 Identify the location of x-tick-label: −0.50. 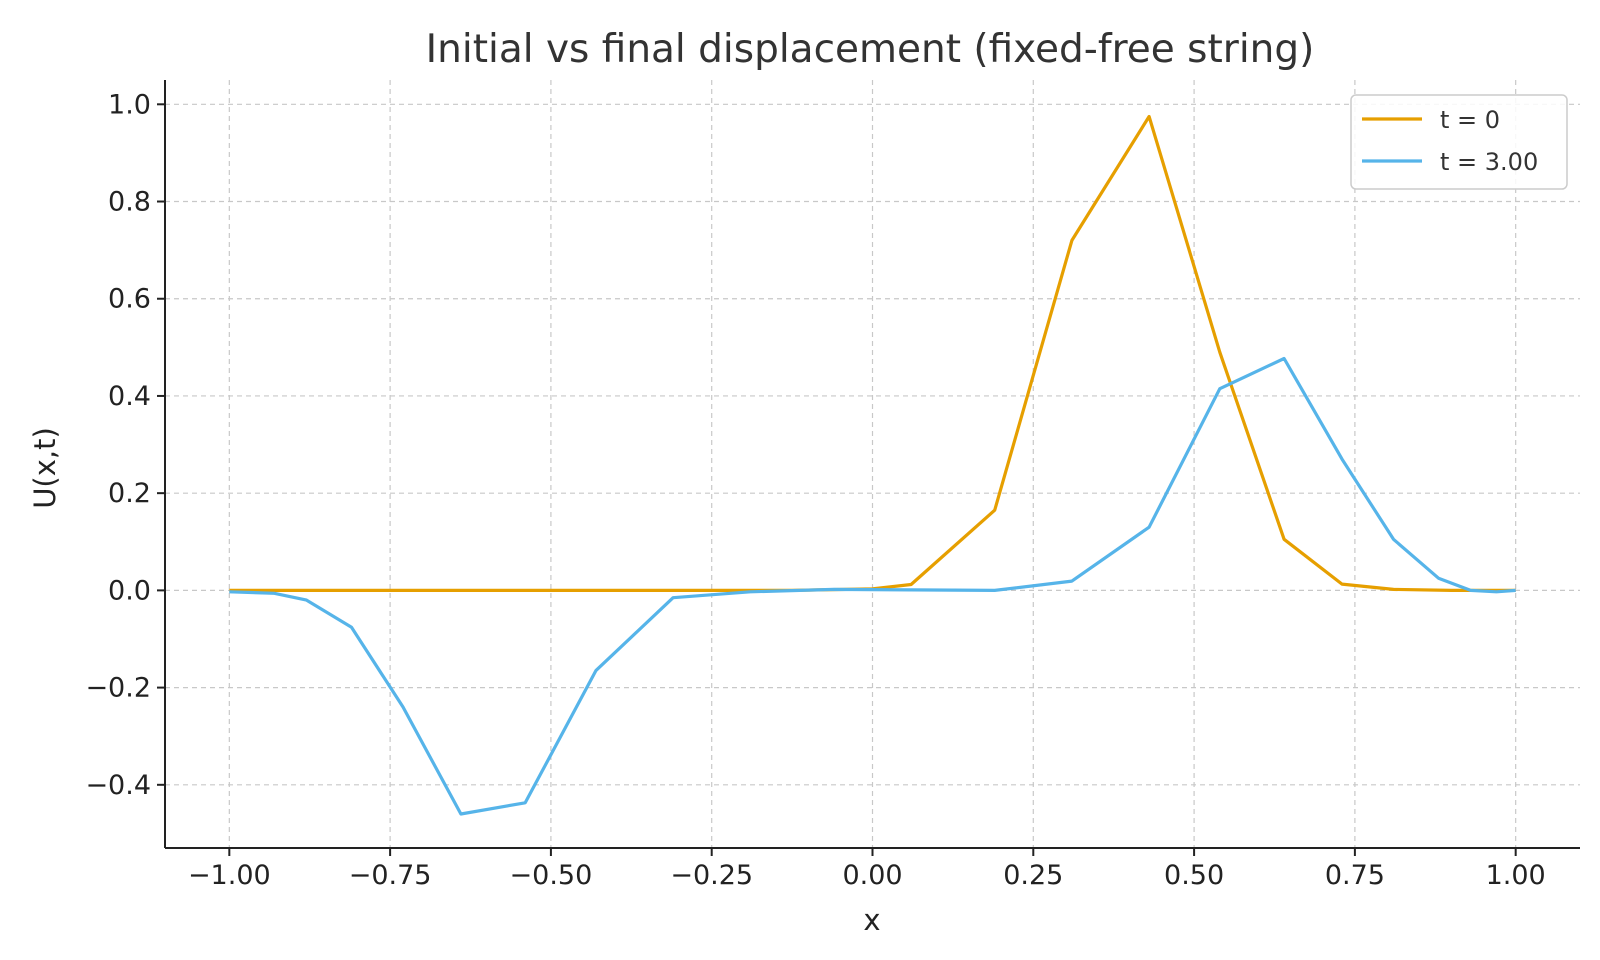
(551, 875).